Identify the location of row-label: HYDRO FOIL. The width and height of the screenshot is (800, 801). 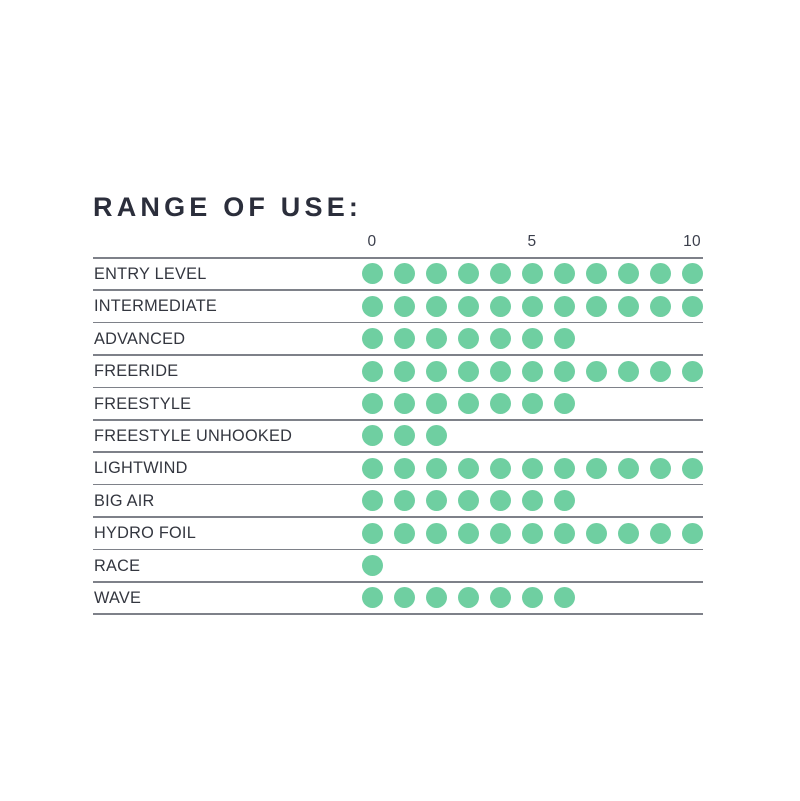
(145, 533).